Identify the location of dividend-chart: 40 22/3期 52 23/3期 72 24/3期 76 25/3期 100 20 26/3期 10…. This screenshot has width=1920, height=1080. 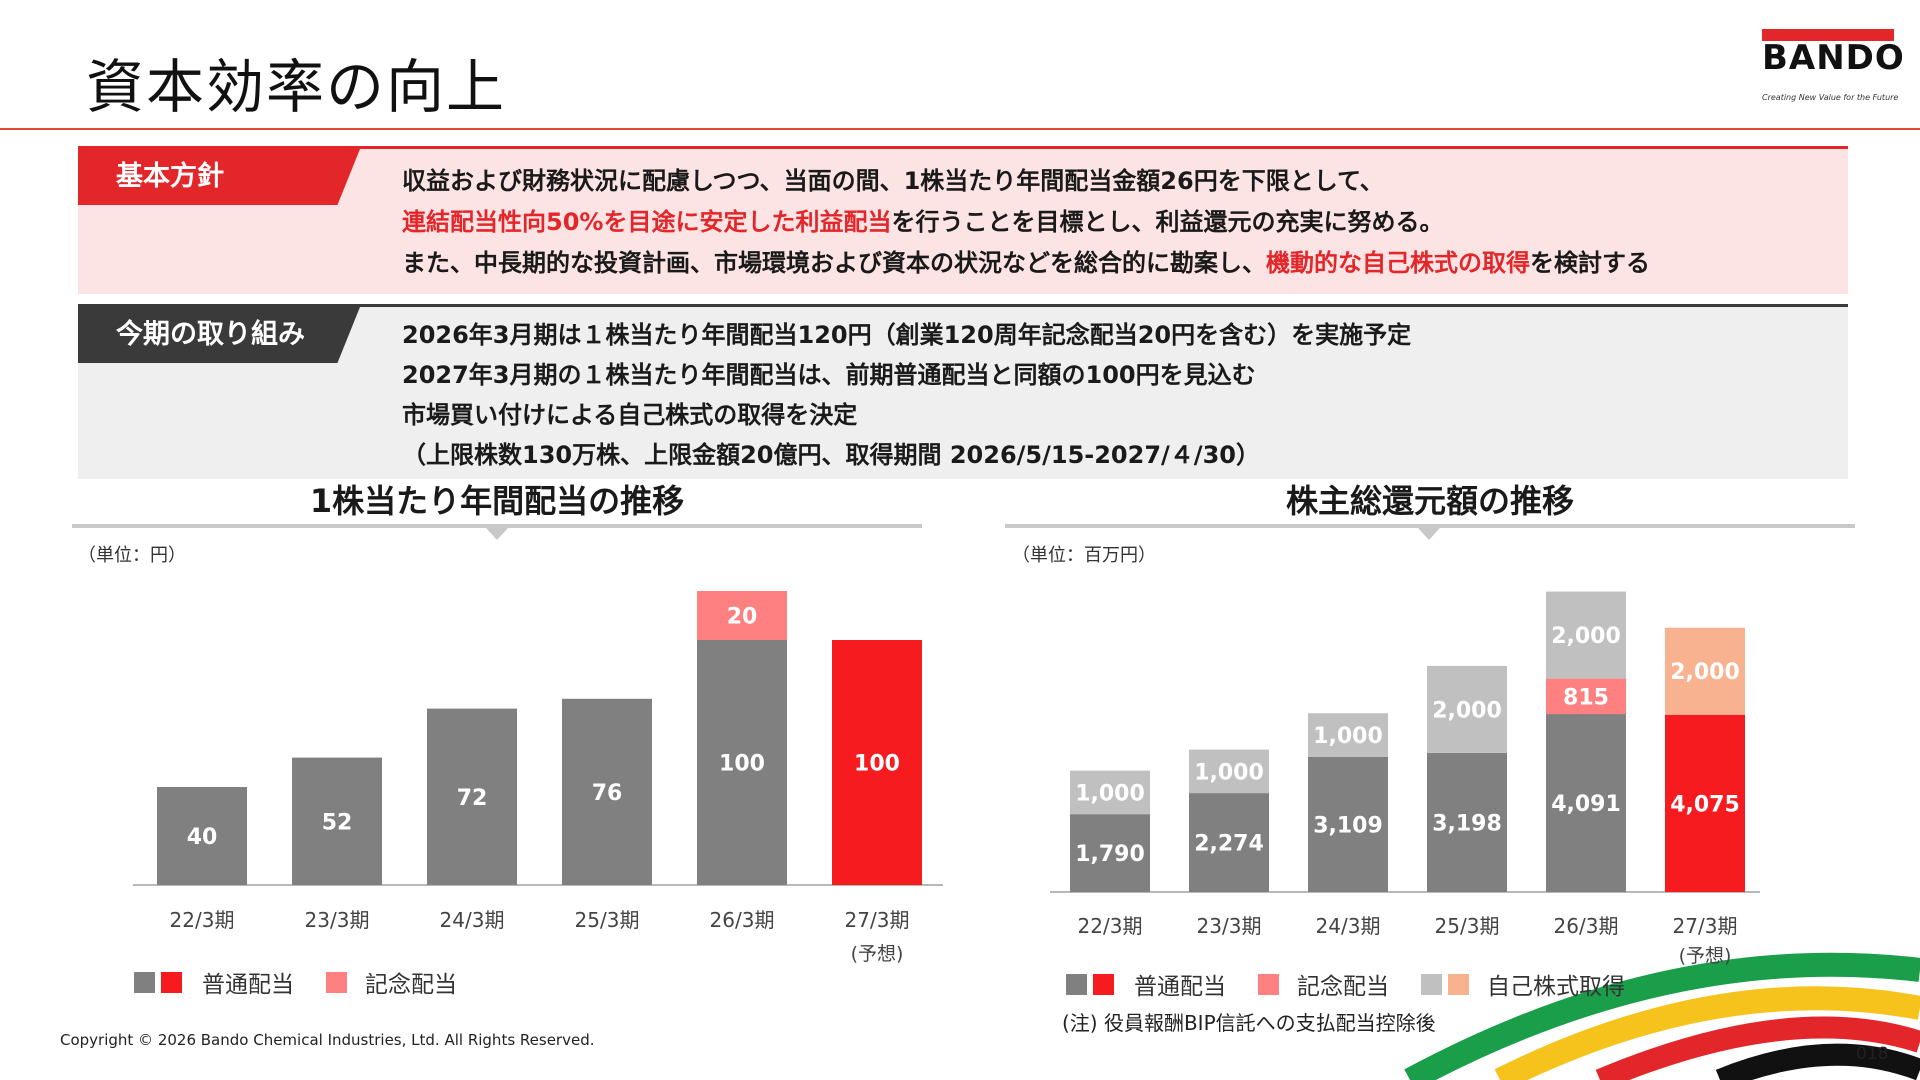
(538, 778).